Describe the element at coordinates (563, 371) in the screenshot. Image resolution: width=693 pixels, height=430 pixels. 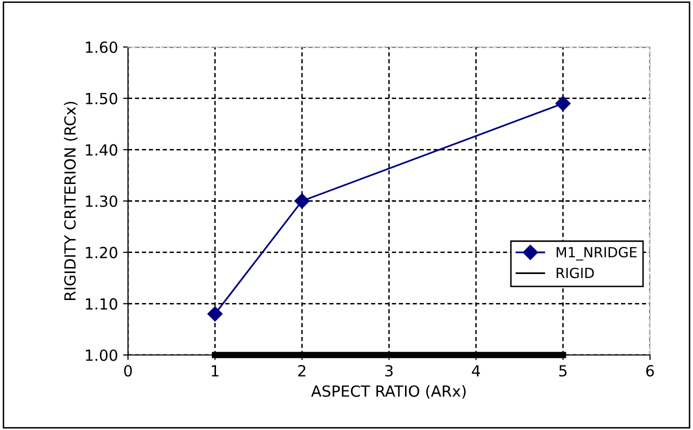
I see `x-tick-label: 5` at that location.